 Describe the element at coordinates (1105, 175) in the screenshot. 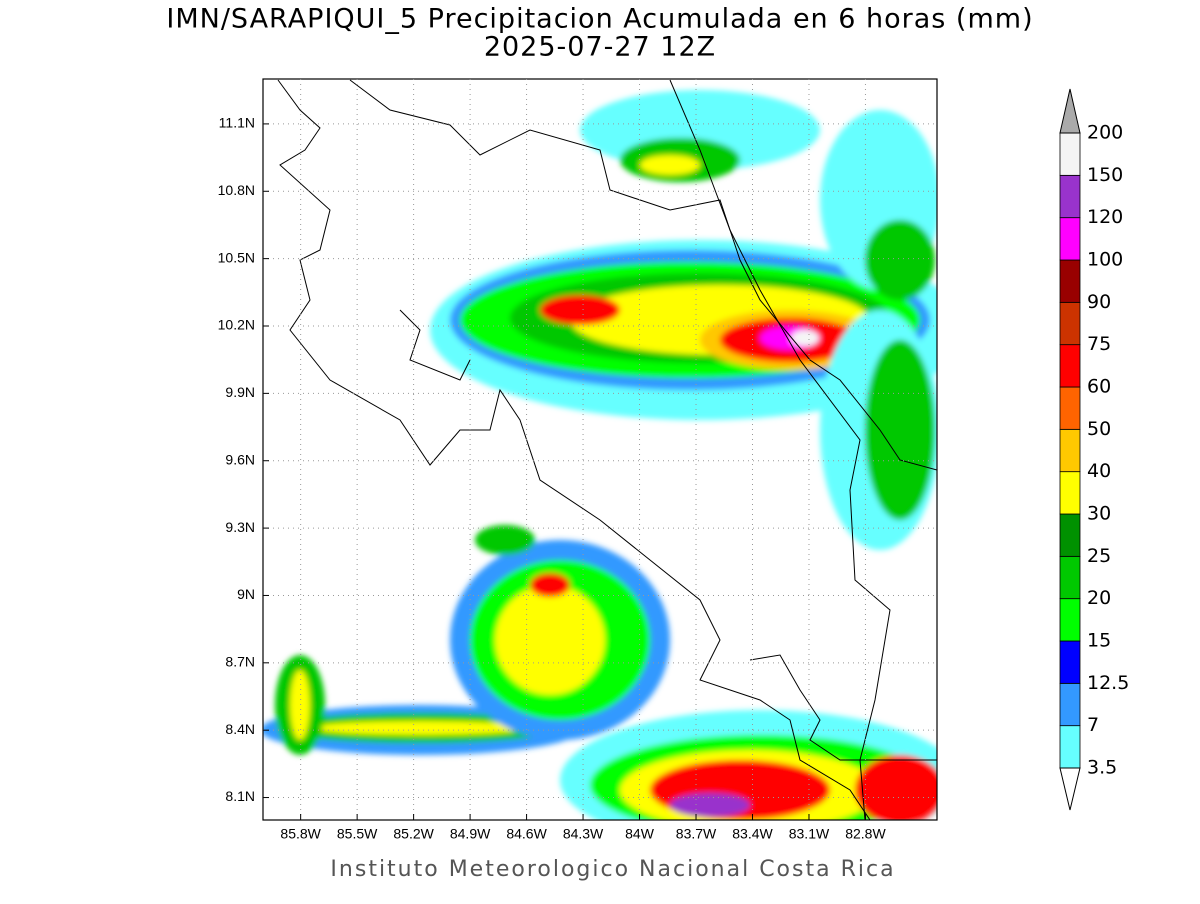

I see `colorbar-label: 150` at that location.